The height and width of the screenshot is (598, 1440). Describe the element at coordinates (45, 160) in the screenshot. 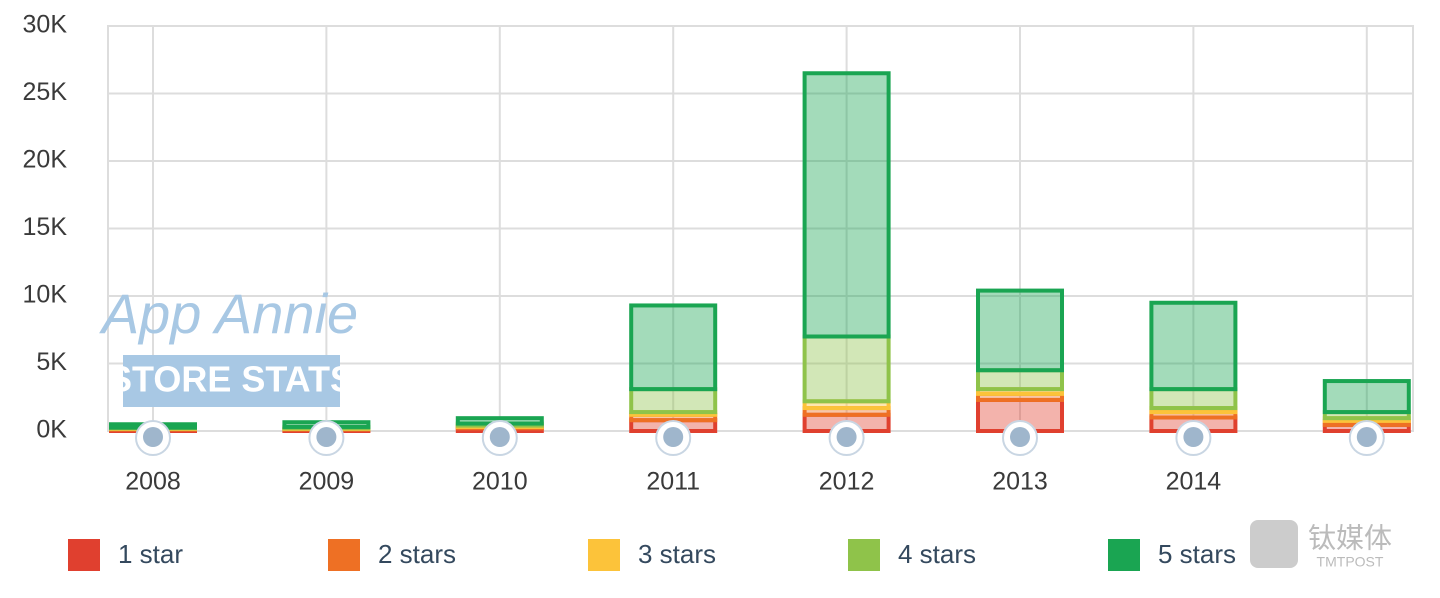

I see `y-tick-label: 20K` at that location.